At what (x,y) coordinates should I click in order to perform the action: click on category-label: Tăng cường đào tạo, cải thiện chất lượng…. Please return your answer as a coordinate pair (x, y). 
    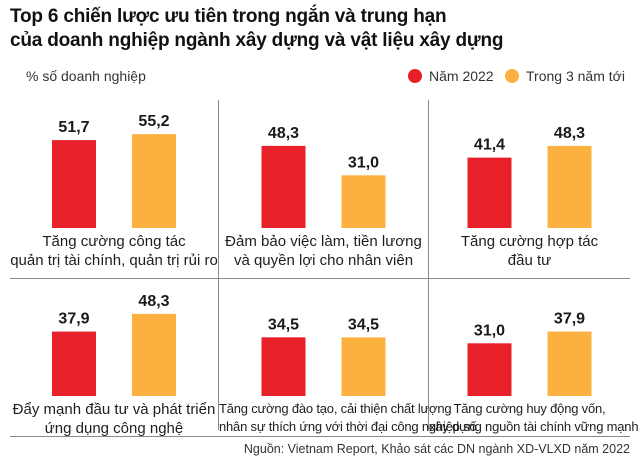
    Looking at the image, I should click on (348, 418).